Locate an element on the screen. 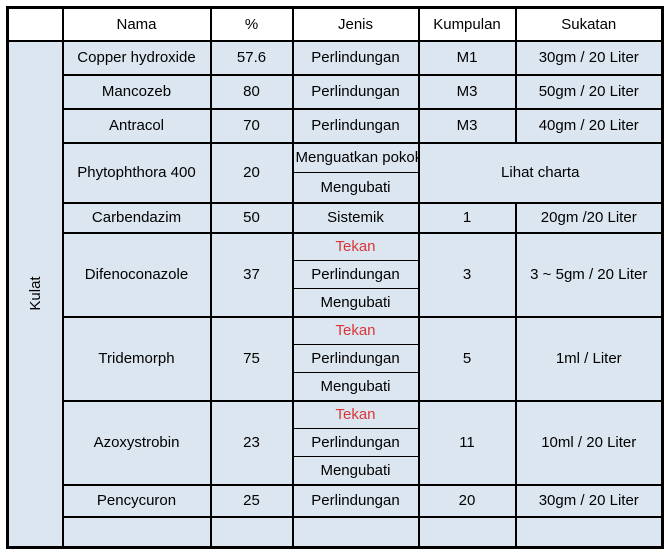 The height and width of the screenshot is (558, 668). cell-percent: 70 is located at coordinates (251, 125).